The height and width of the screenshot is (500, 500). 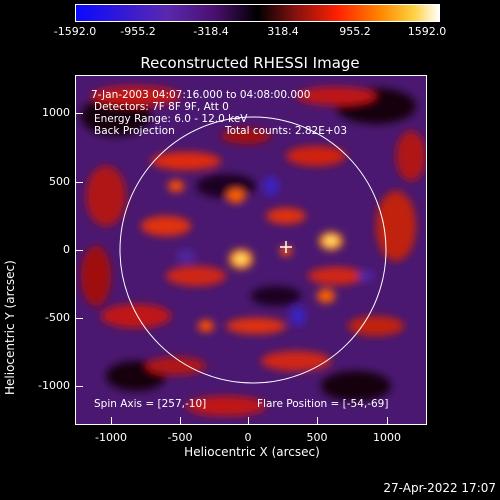 What do you see at coordinates (317, 437) in the screenshot?
I see `x-tick-label: 500` at bounding box center [317, 437].